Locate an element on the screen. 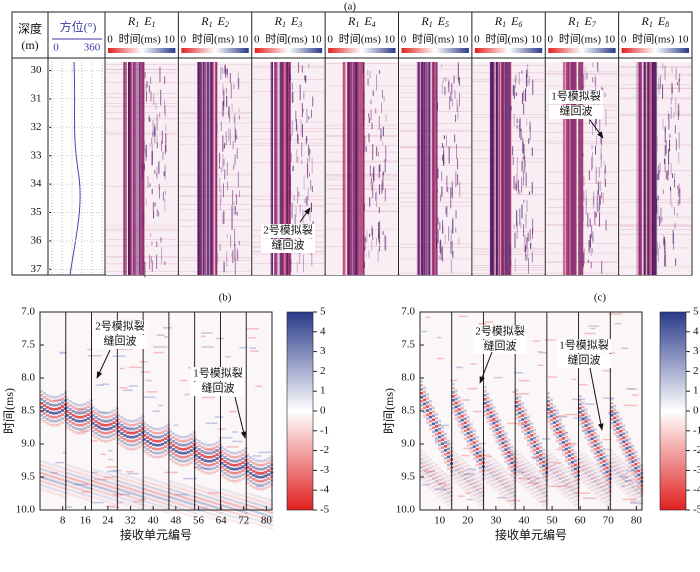 Image resolution: width=700 pixels, height=572 pixels. x-tick-label: 48 is located at coordinates (176, 521).